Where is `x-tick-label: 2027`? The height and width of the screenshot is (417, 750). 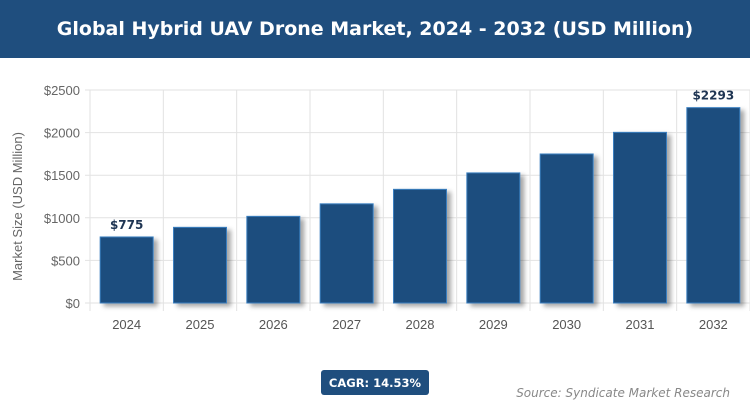 x-tick-label: 2027 is located at coordinates (346, 324).